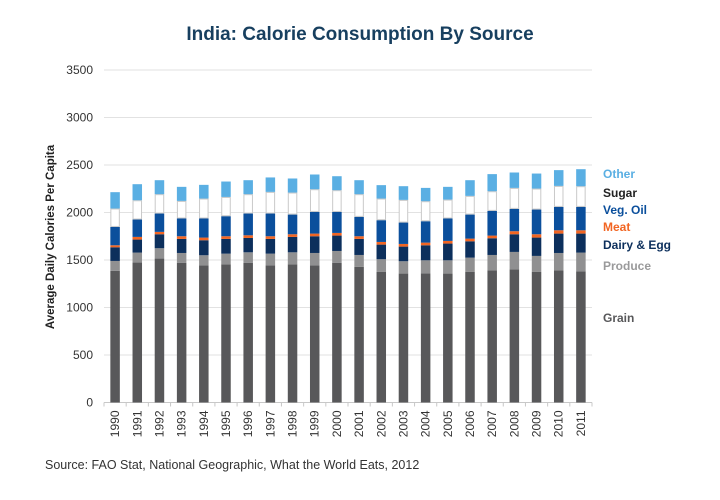 The height and width of the screenshot is (500, 720). Describe the element at coordinates (403, 423) in the screenshot. I see `x-tick-label: 2003` at that location.